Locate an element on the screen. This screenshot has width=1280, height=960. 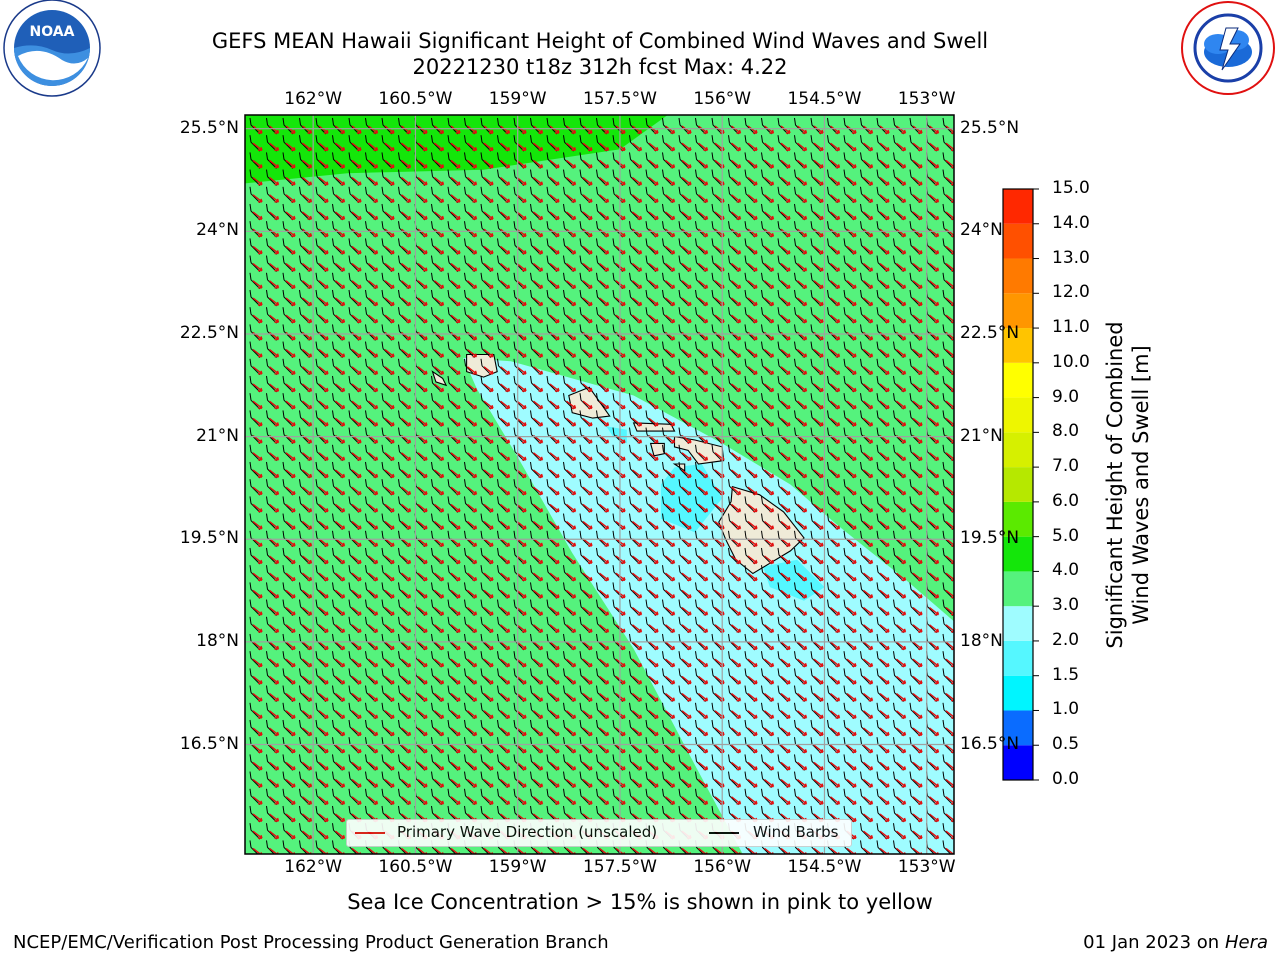
colorbar-tick-label: 11.0 is located at coordinates (1071, 327).